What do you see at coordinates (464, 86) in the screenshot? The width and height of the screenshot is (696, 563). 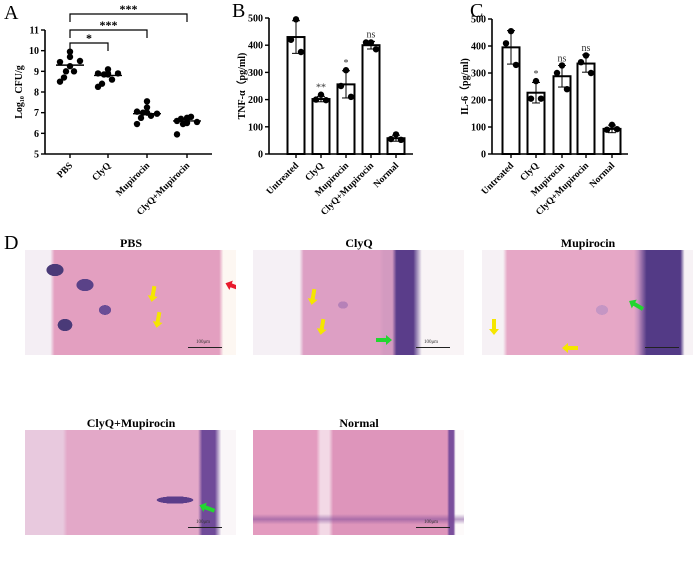 I see `y-axis-label: IL-6（pg/ml)` at bounding box center [464, 86].